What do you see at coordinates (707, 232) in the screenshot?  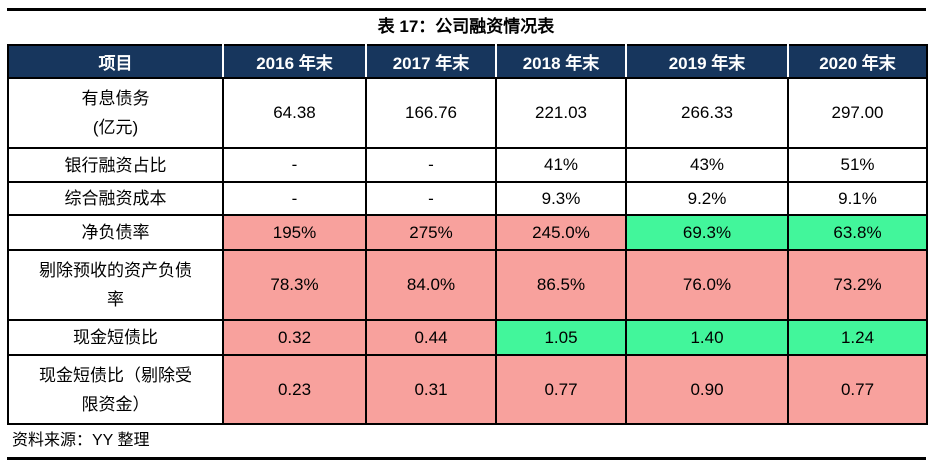 I see `data-cell: 69.3%` at bounding box center [707, 232].